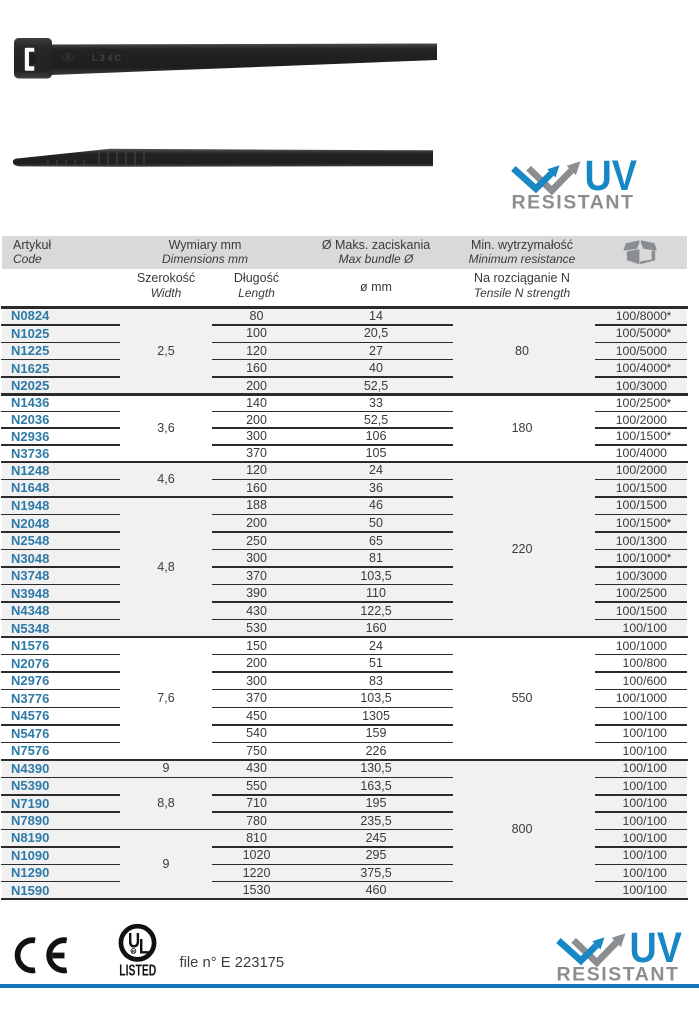 The image size is (699, 1022). I want to click on svg-text: L34C, so click(107, 58).